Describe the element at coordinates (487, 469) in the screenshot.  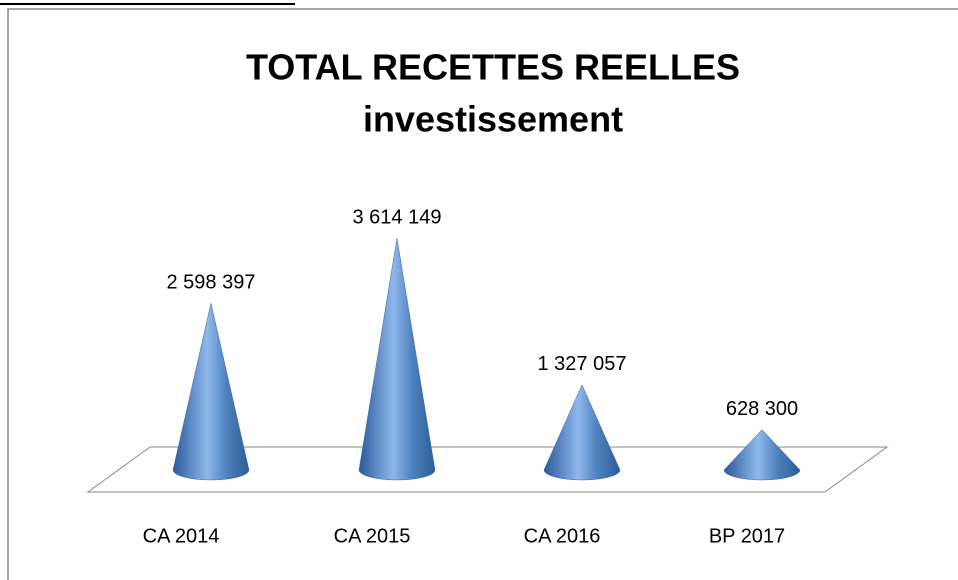
I see `floor` at that location.